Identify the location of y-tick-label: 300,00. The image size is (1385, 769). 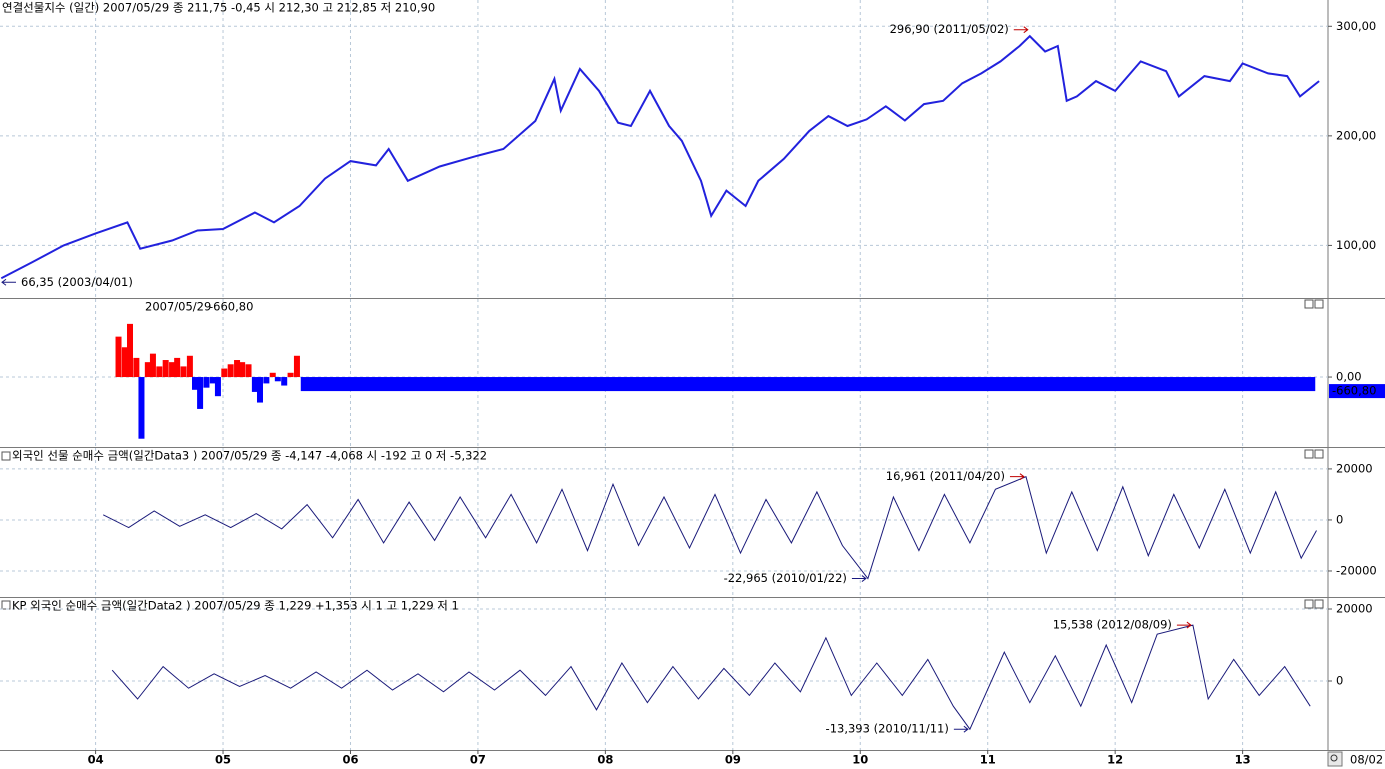
(1356, 26).